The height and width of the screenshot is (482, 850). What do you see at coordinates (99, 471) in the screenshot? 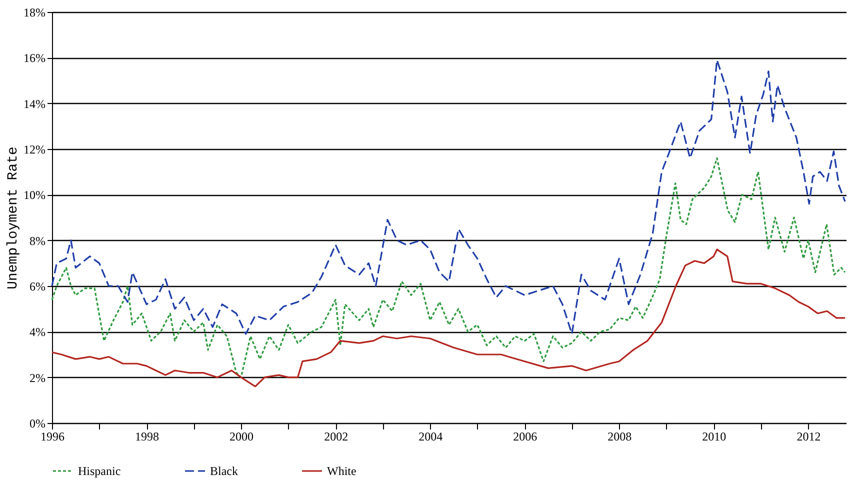
I see `legend-label: Hispanic` at bounding box center [99, 471].